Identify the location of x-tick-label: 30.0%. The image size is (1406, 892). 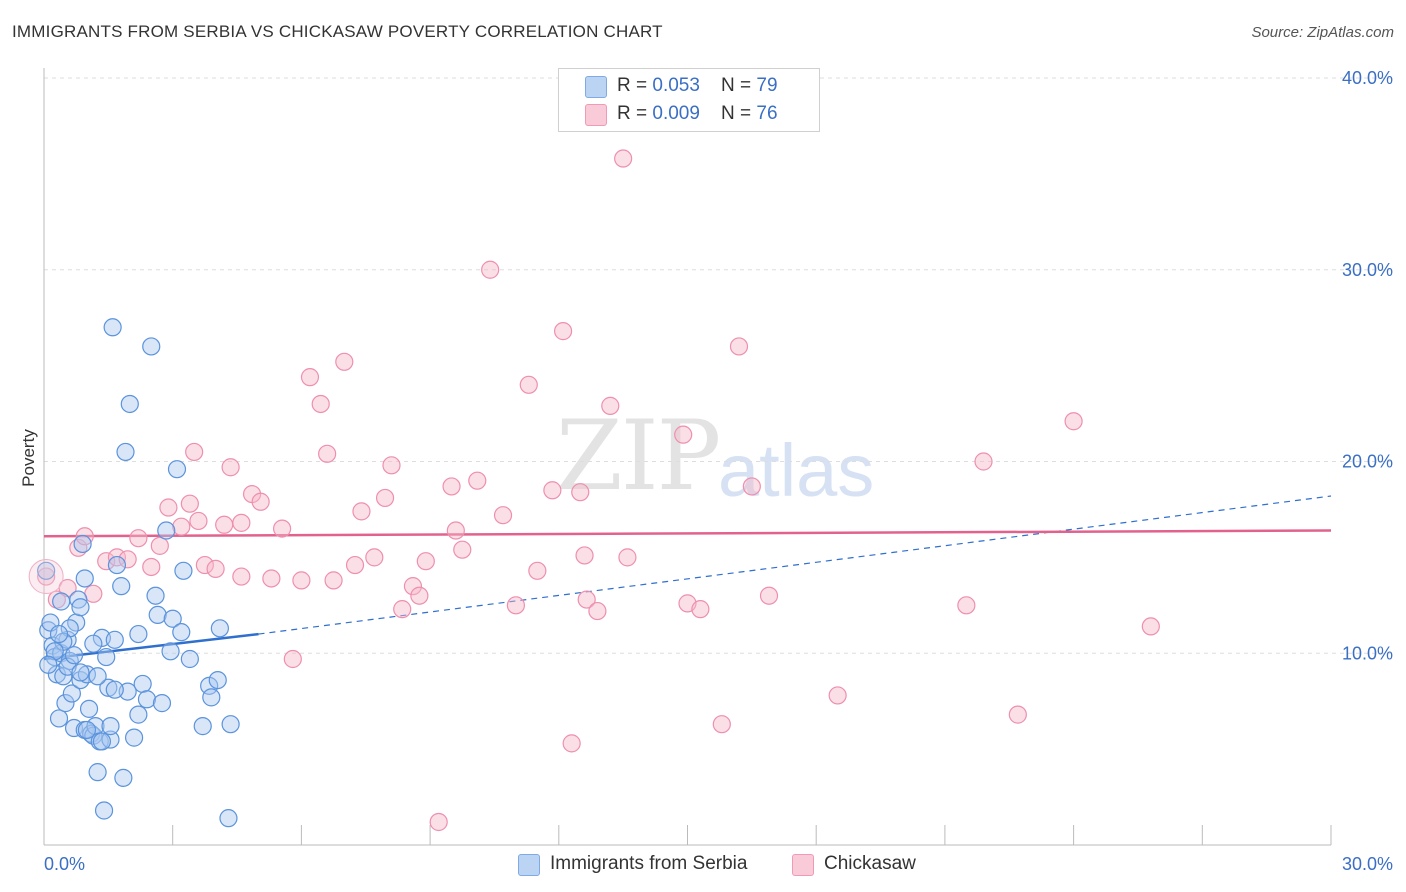
(1367, 864).